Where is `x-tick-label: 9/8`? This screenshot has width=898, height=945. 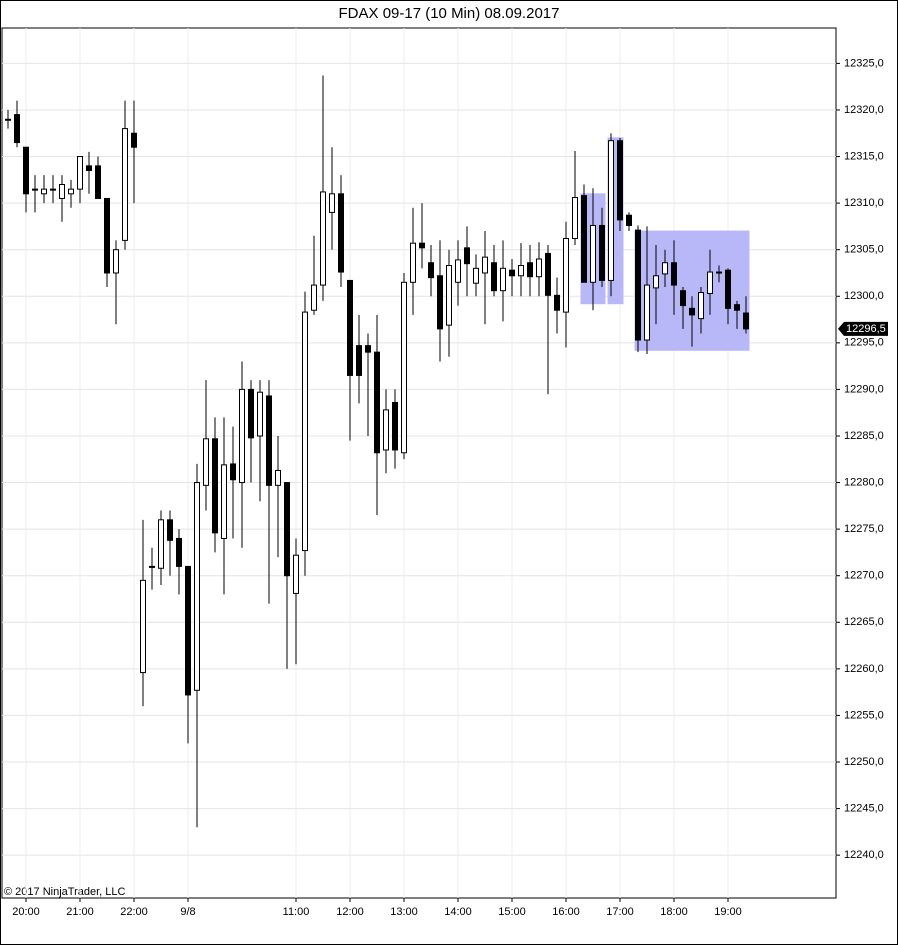 x-tick-label: 9/8 is located at coordinates (187, 912).